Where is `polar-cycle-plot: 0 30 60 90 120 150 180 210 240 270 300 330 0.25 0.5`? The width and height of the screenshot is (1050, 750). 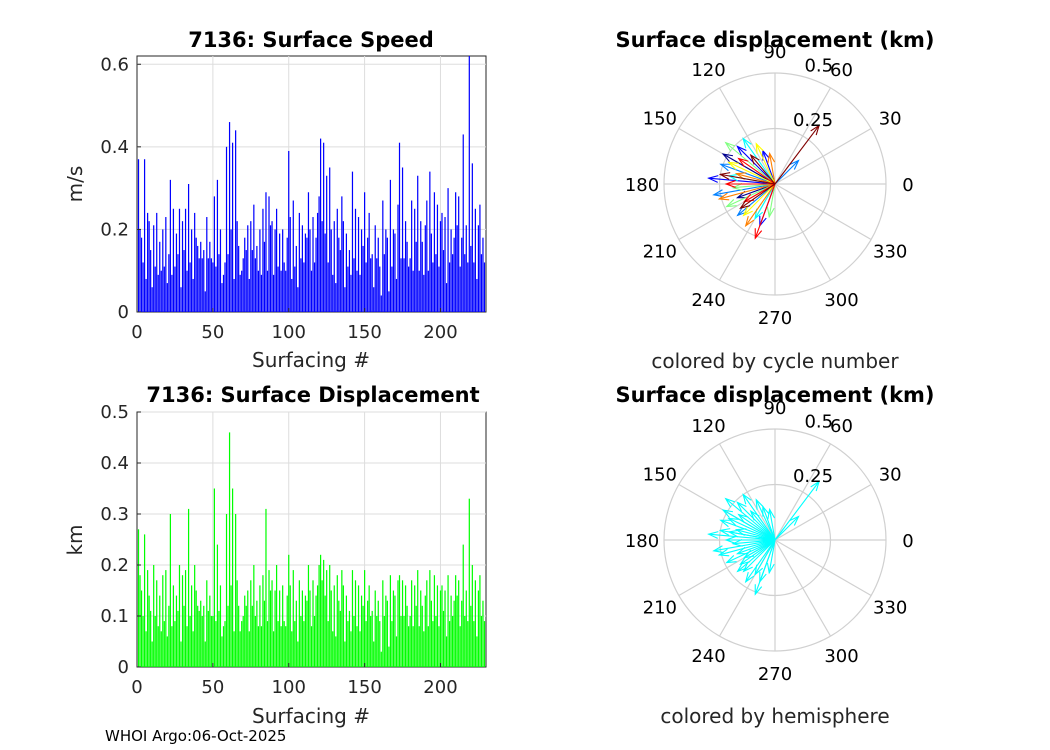 polar-cycle-plot: 0 30 60 90 120 150 180 210 240 270 300 330 0.25 0.5 is located at coordinates (769, 185).